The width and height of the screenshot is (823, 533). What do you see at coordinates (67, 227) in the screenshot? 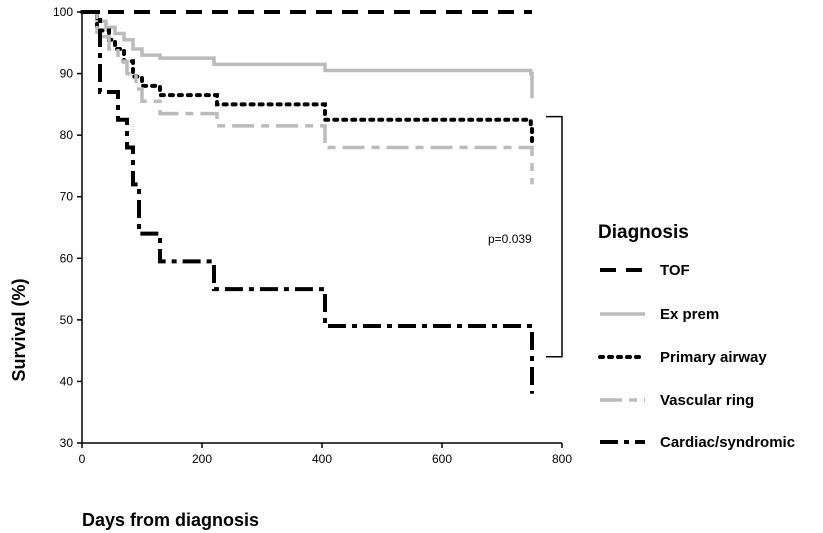
I see `y-ticks: 30 40 50 60 70 80 90 100` at bounding box center [67, 227].